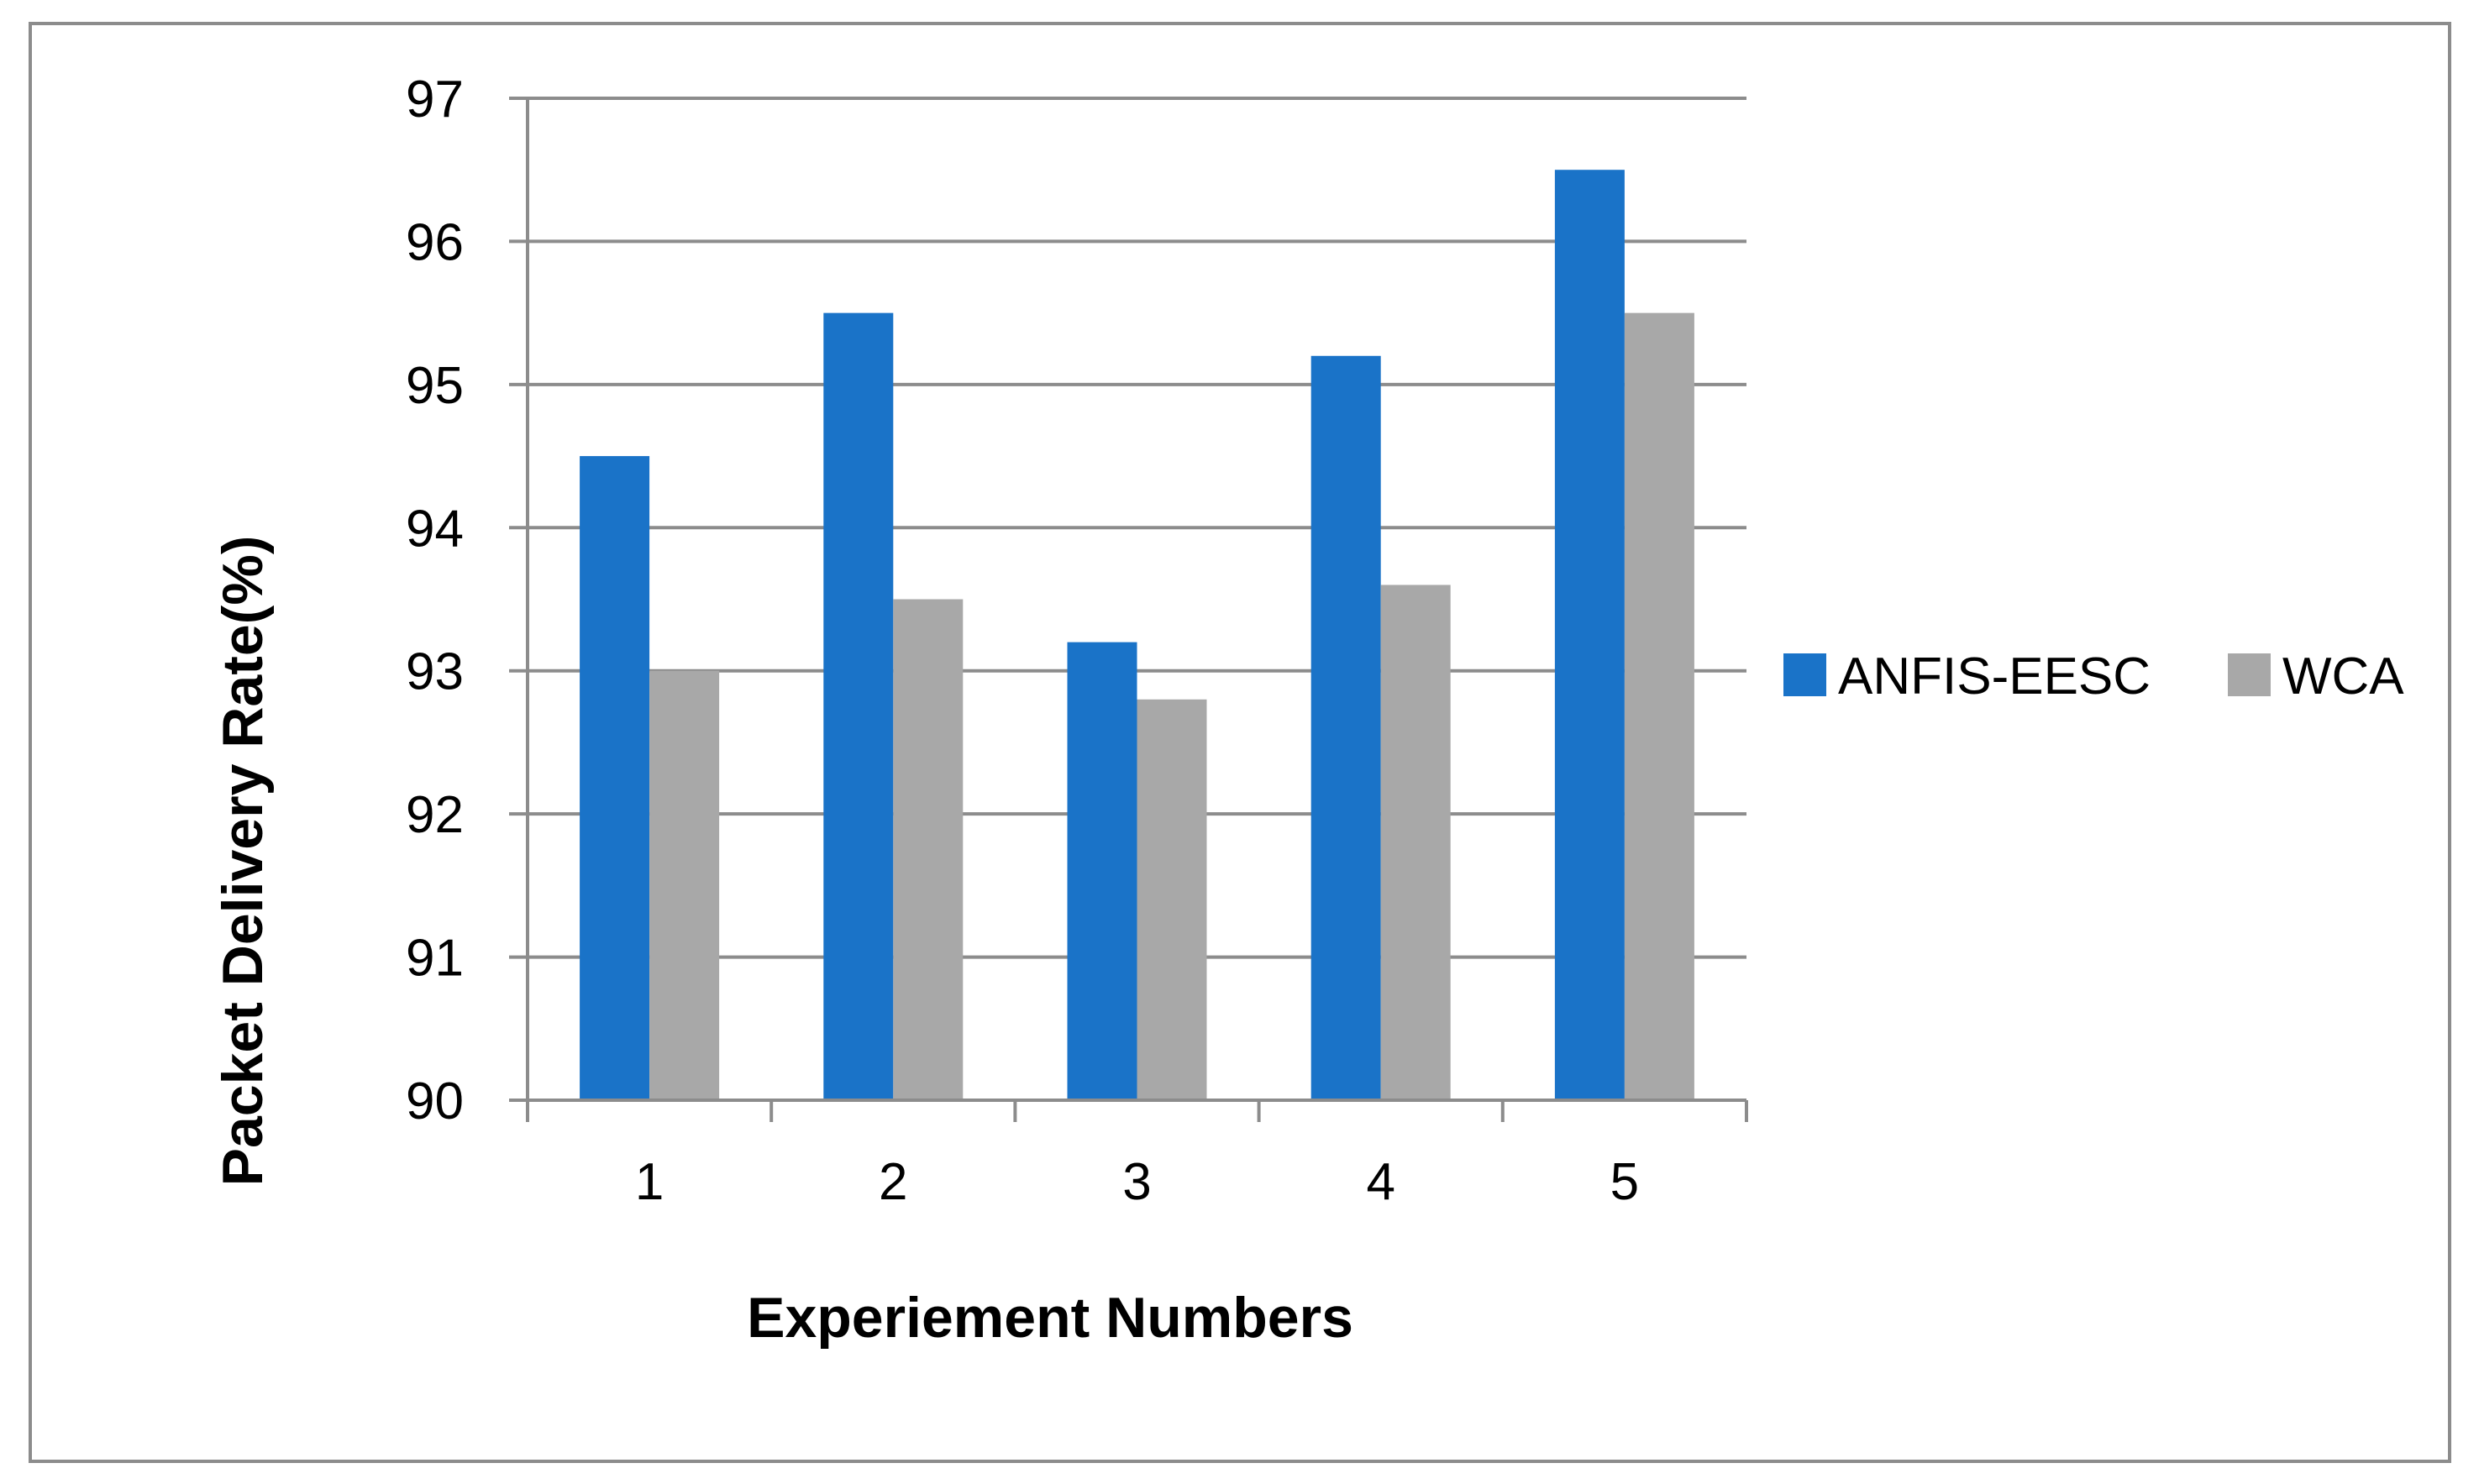 The image size is (2479, 1484). Describe the element at coordinates (1994, 676) in the screenshot. I see `legend-label-anfis-eesc: ANFIS-EESC` at that location.